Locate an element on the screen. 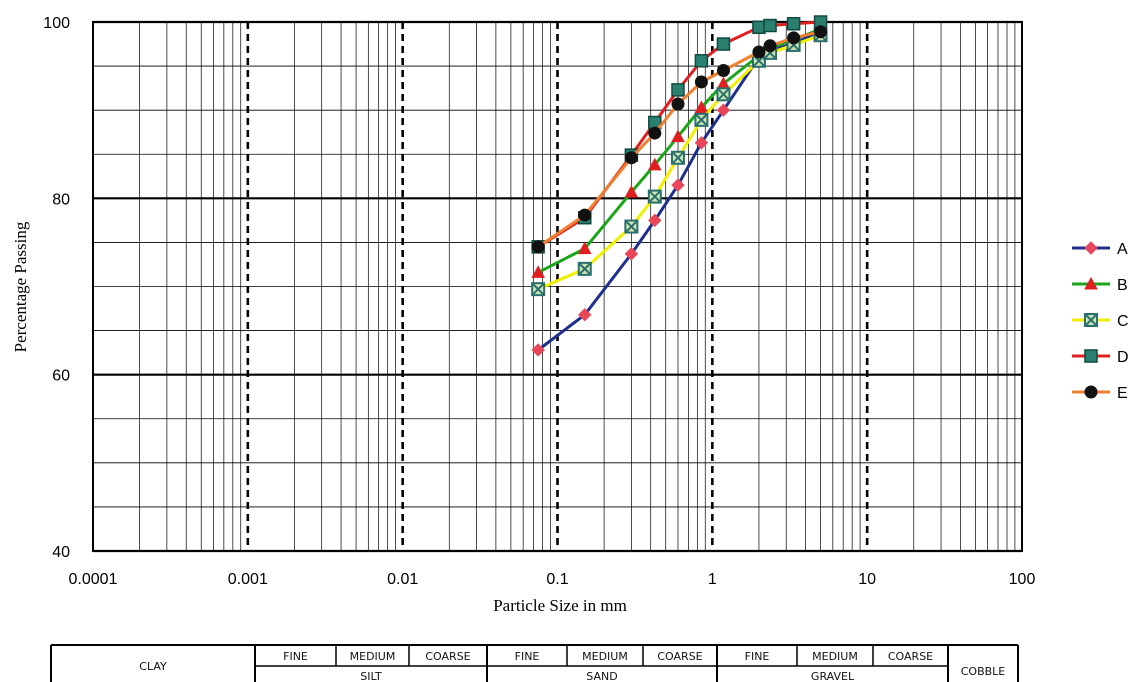 The width and height of the screenshot is (1137, 682). legend-item-A: A is located at coordinates (1100, 249).